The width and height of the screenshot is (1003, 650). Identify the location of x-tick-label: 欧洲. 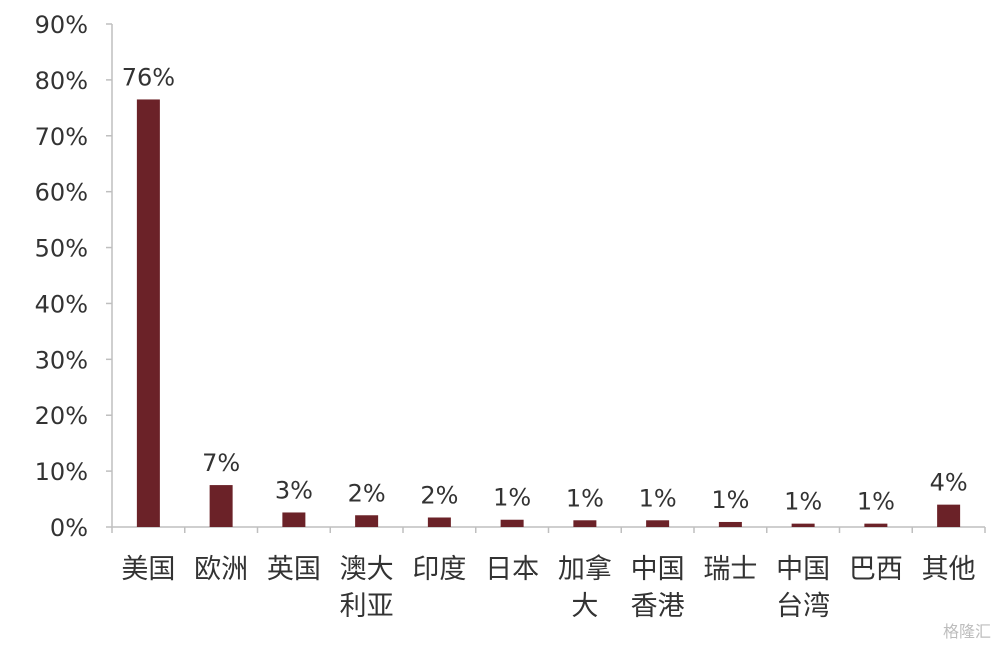
(221, 569).